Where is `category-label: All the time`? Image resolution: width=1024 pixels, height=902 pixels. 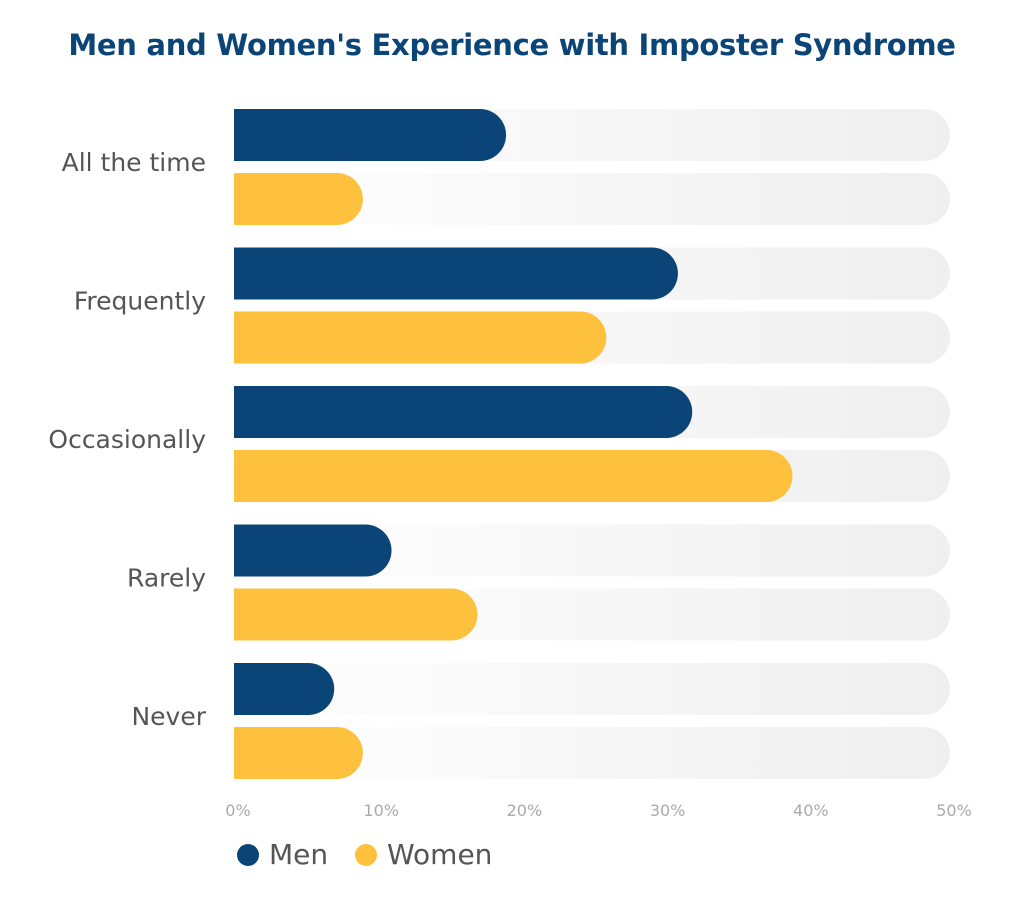
category-label: All the time is located at coordinates (134, 162).